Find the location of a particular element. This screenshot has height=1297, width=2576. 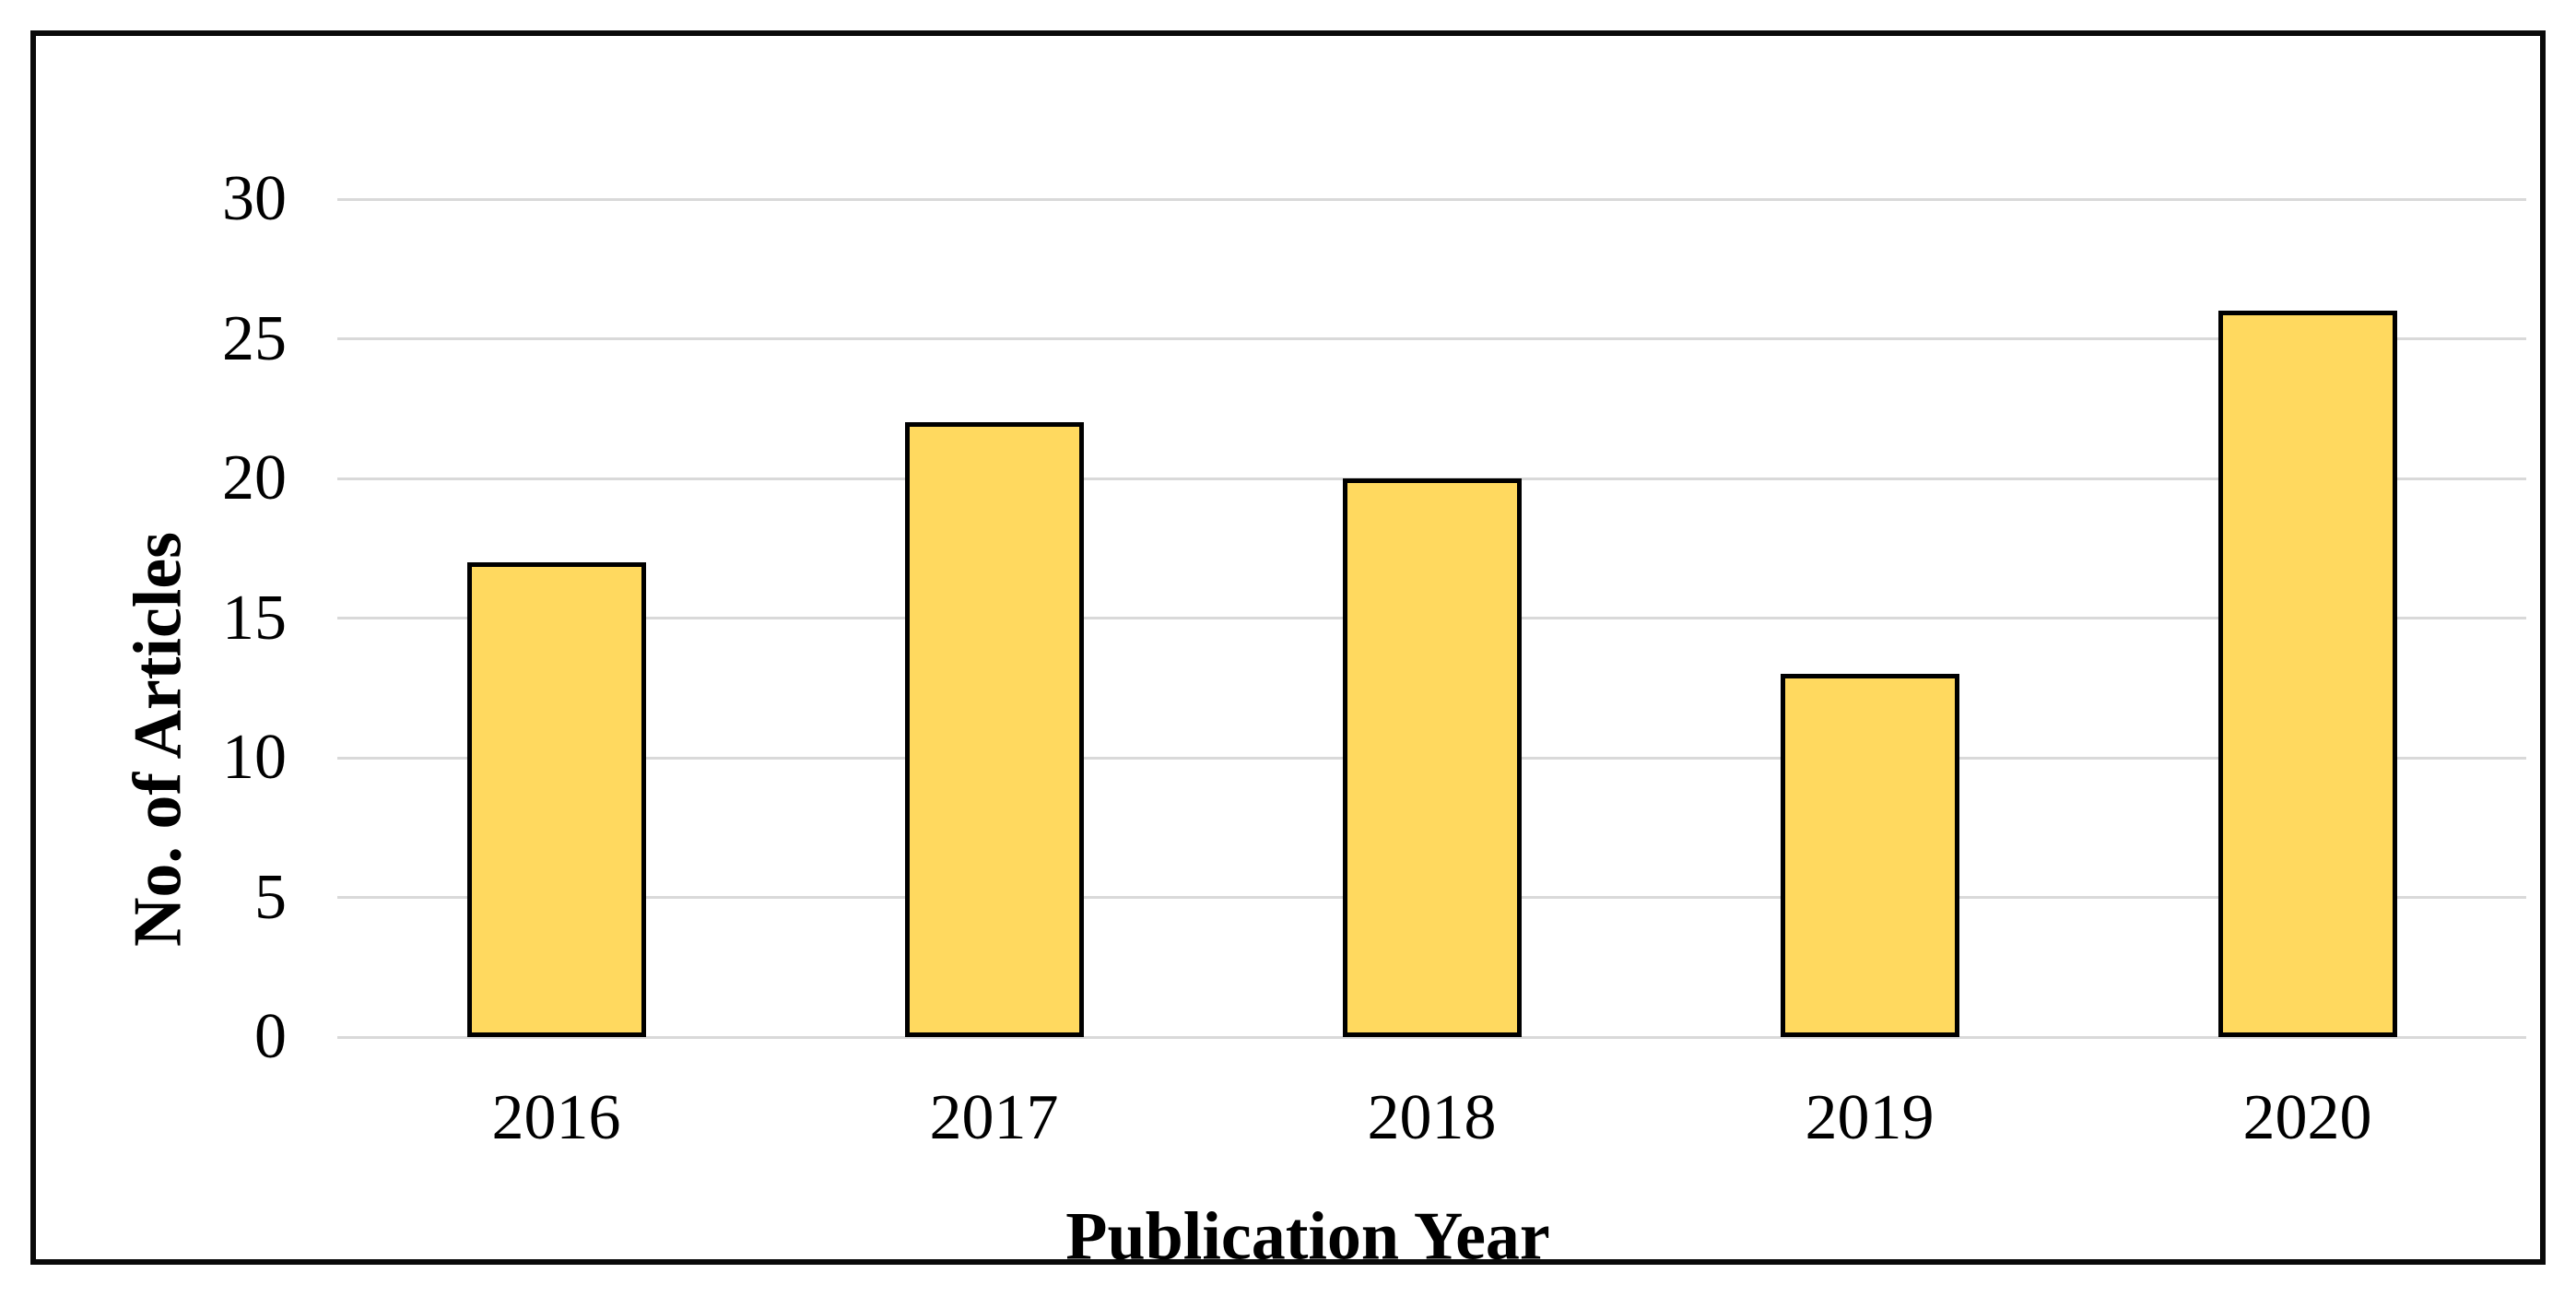

x-axis-category-labels: 2016 2017 2018 2019 2020 is located at coordinates (1431, 1118).